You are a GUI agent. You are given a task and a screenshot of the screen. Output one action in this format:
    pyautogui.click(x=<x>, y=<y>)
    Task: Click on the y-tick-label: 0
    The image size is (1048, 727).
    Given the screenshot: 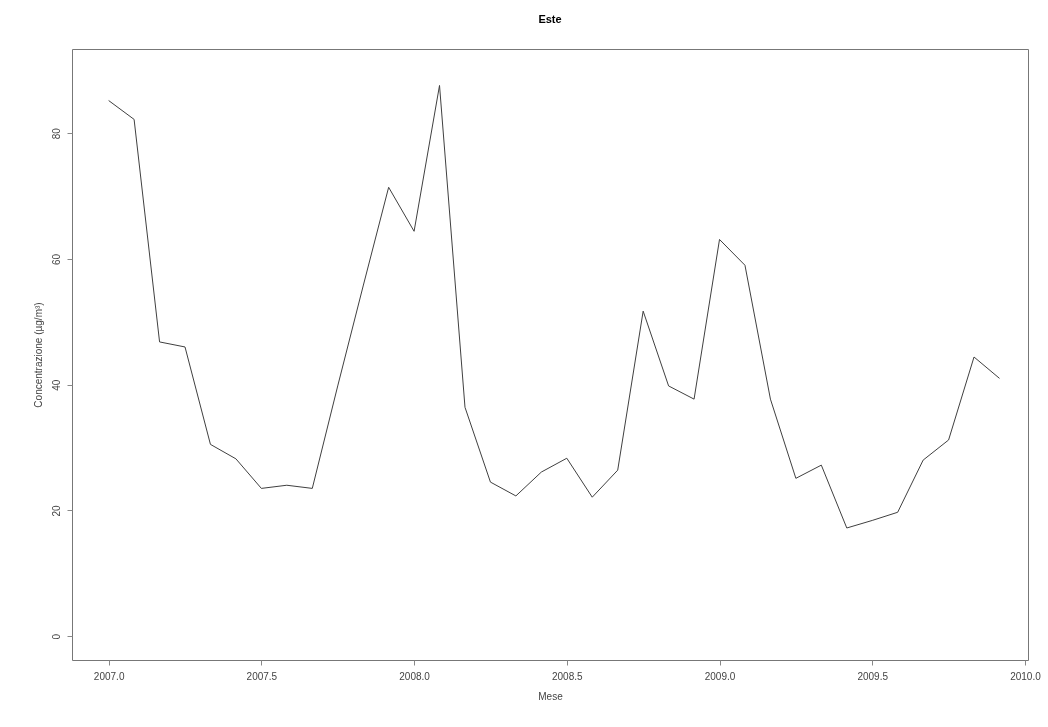 What is the action you would take?
    pyautogui.click(x=56, y=636)
    